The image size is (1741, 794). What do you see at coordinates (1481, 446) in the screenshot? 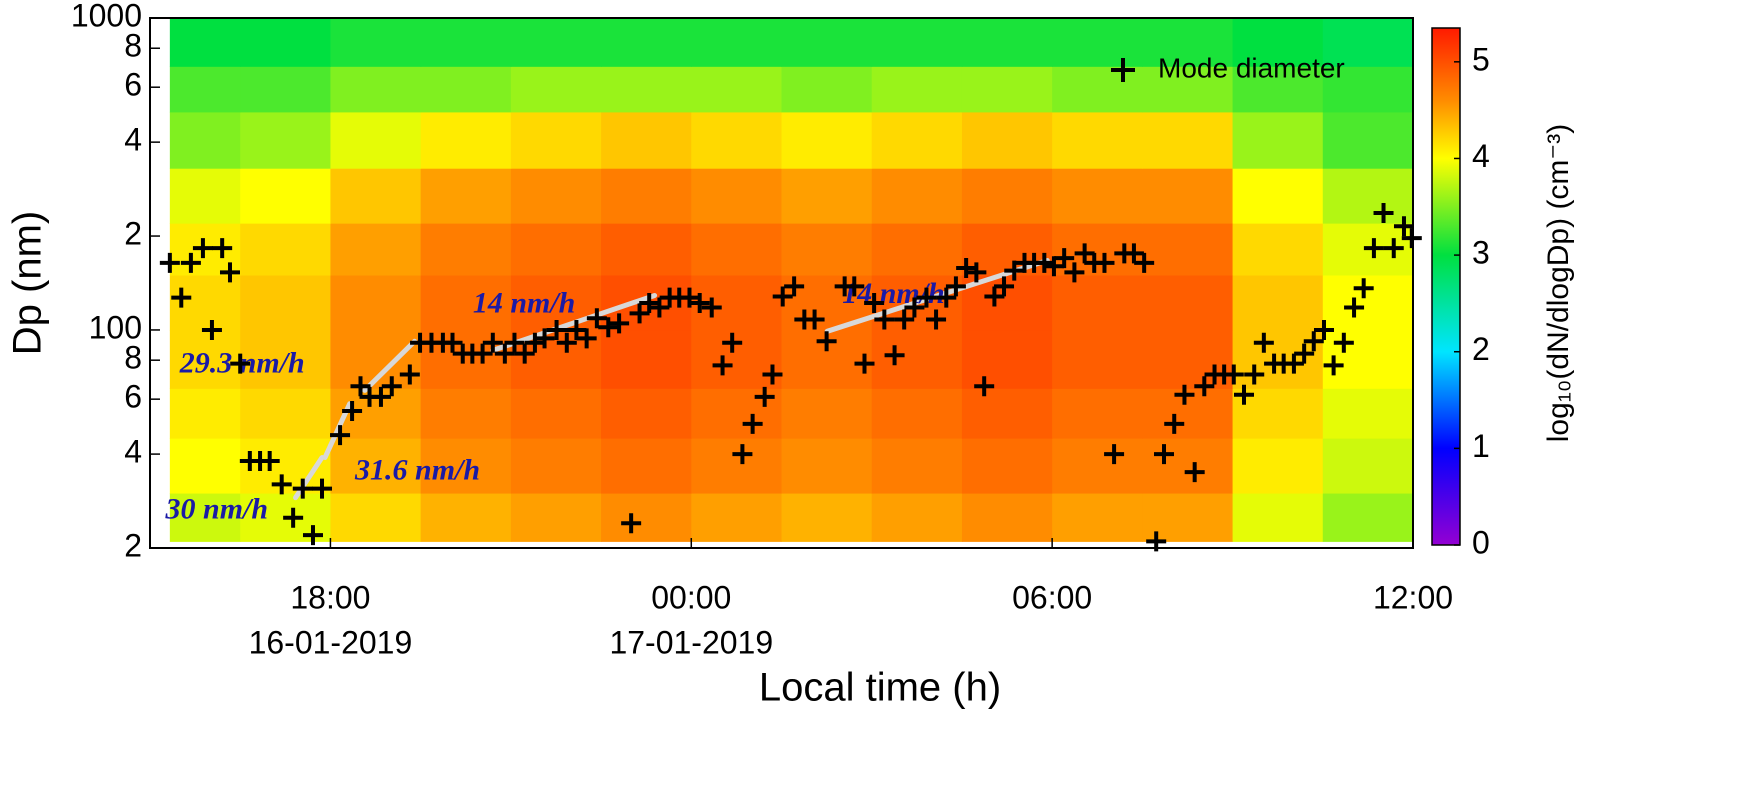
I see `colorbar-tick-label: 1` at bounding box center [1481, 446].